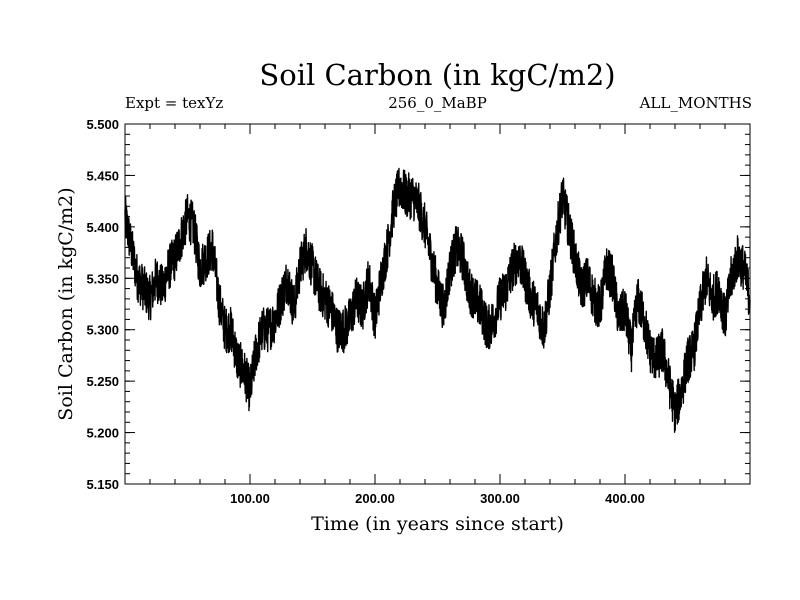  Describe the element at coordinates (375, 498) in the screenshot. I see `x-tick-label: 200.00` at that location.